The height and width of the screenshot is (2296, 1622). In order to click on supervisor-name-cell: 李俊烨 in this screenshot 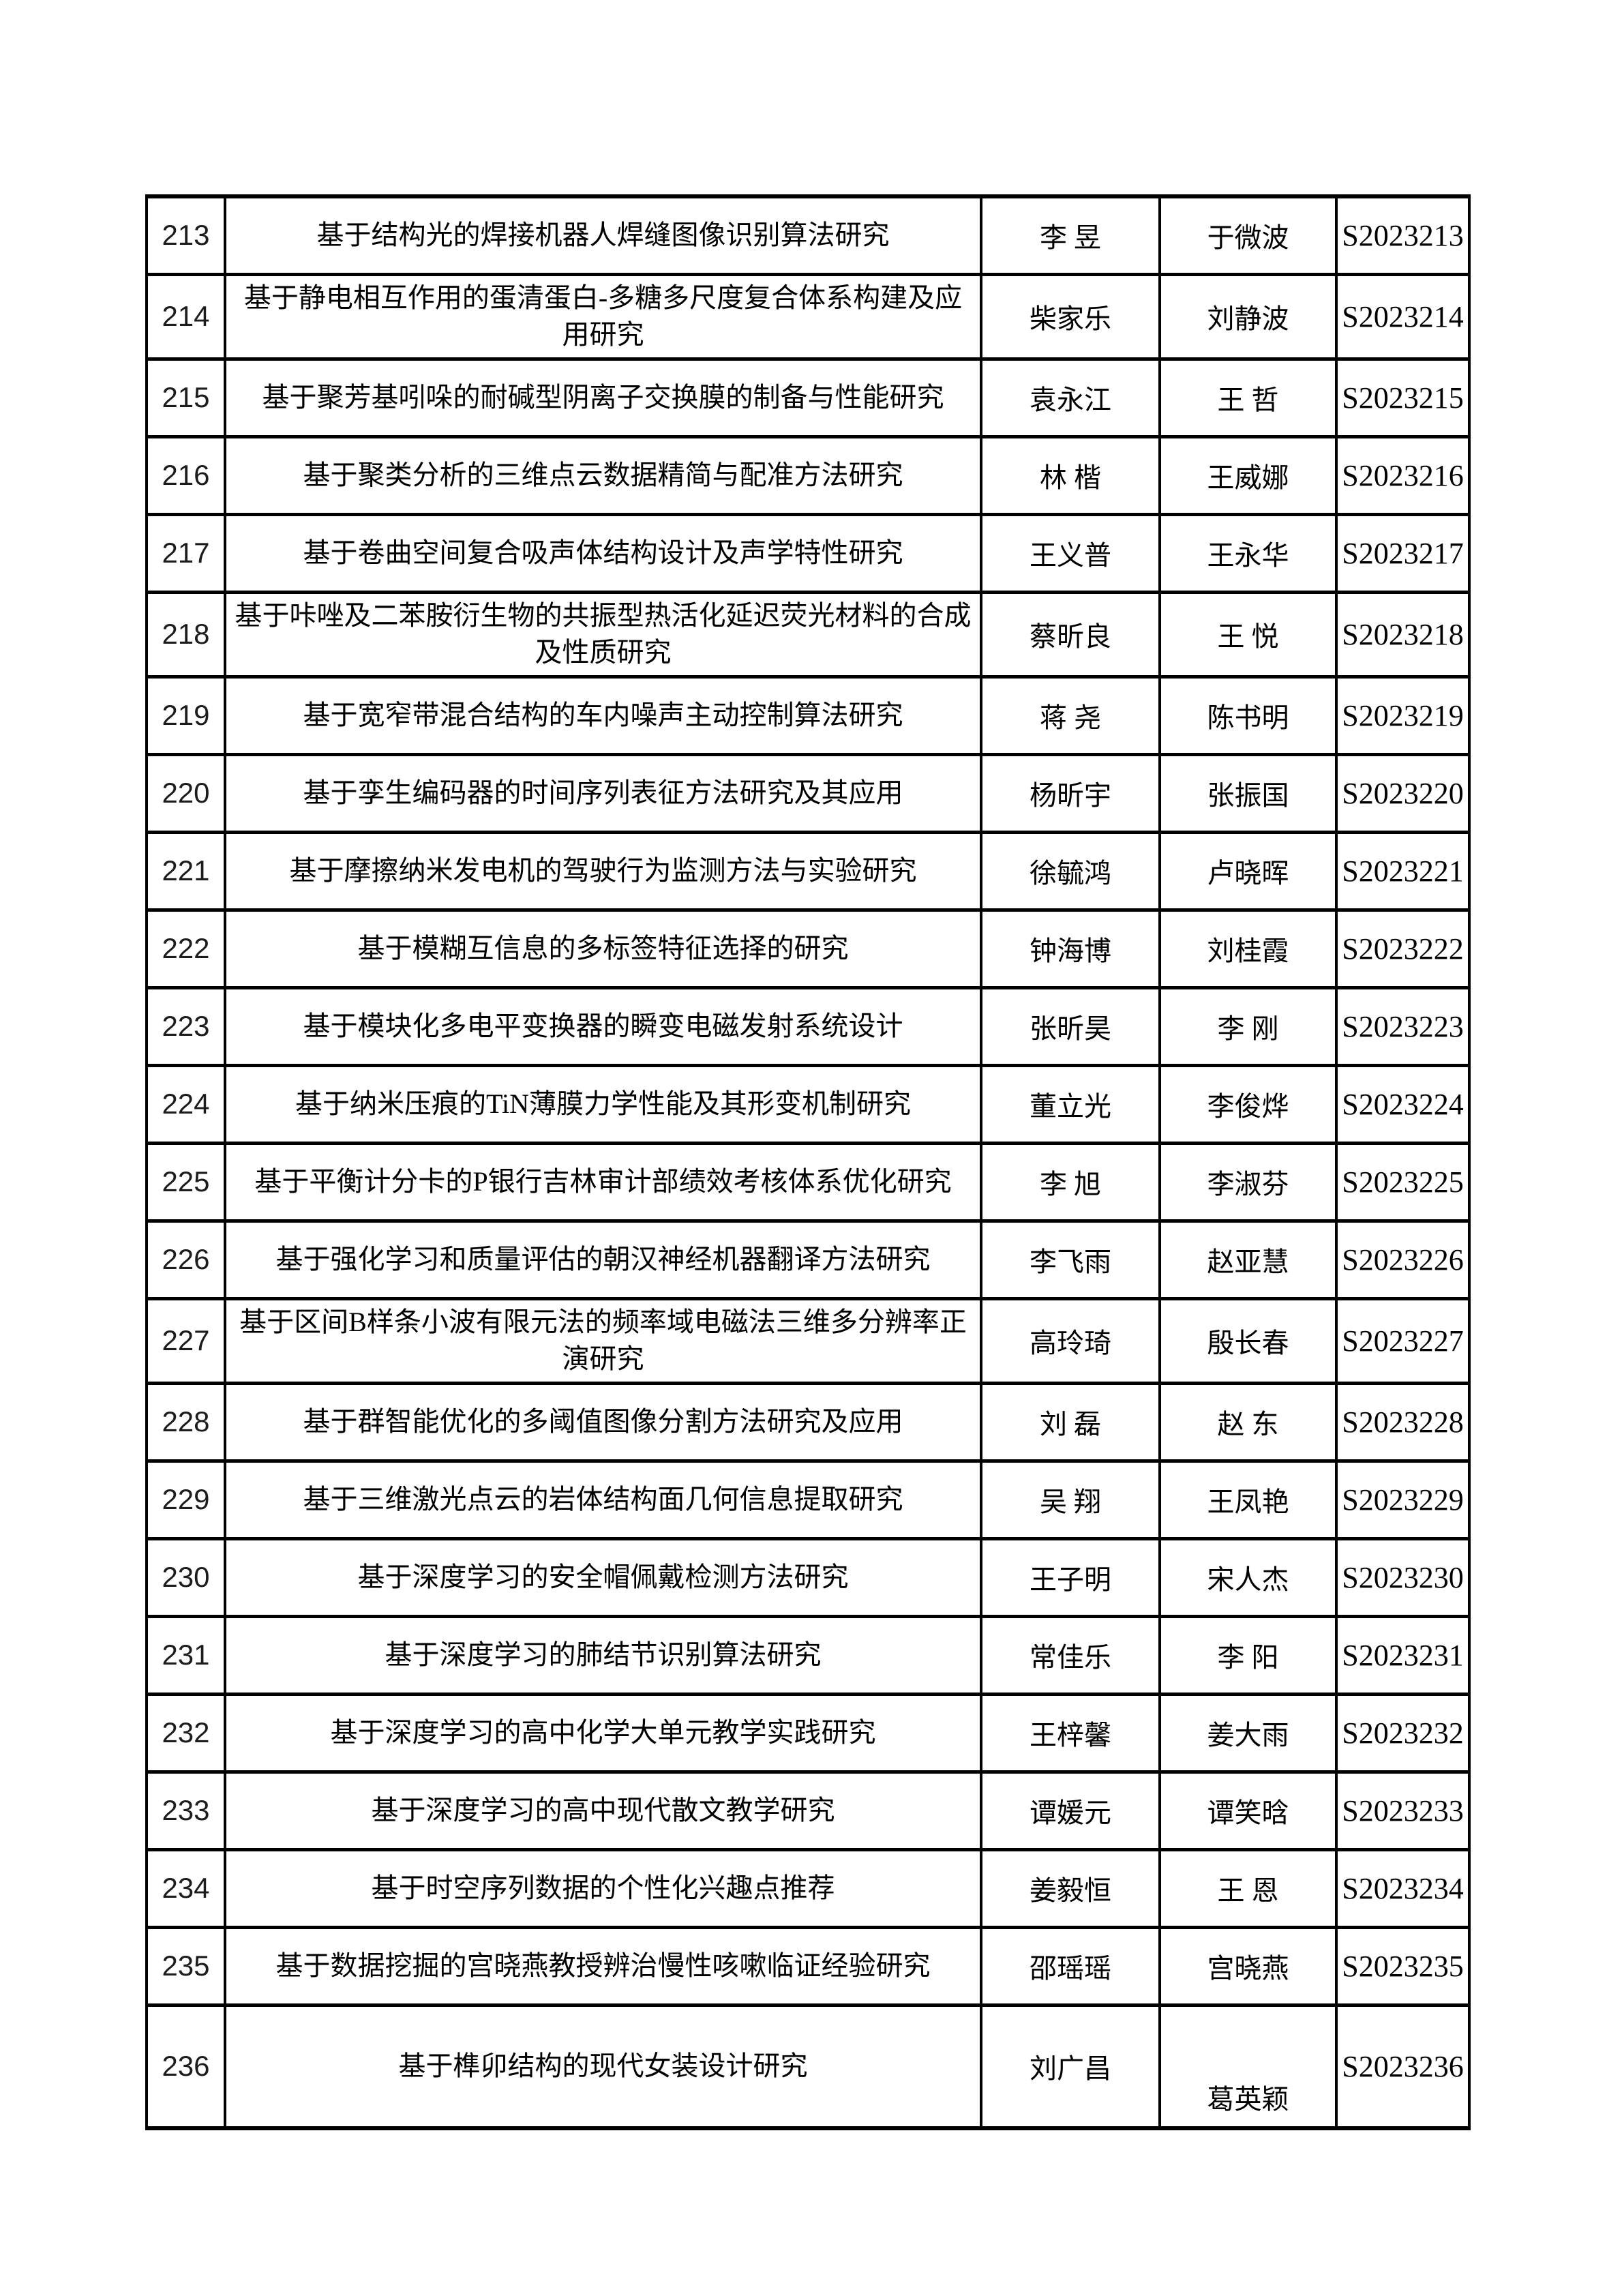, I will do `click(1248, 1104)`.